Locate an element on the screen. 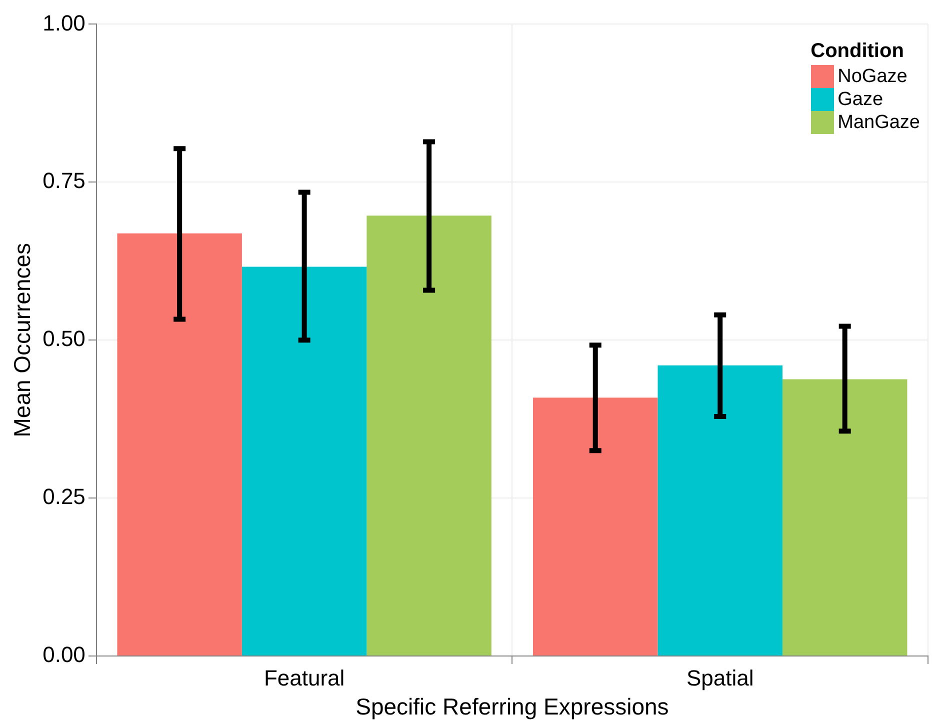  legend-label: Gaze is located at coordinates (861, 99).